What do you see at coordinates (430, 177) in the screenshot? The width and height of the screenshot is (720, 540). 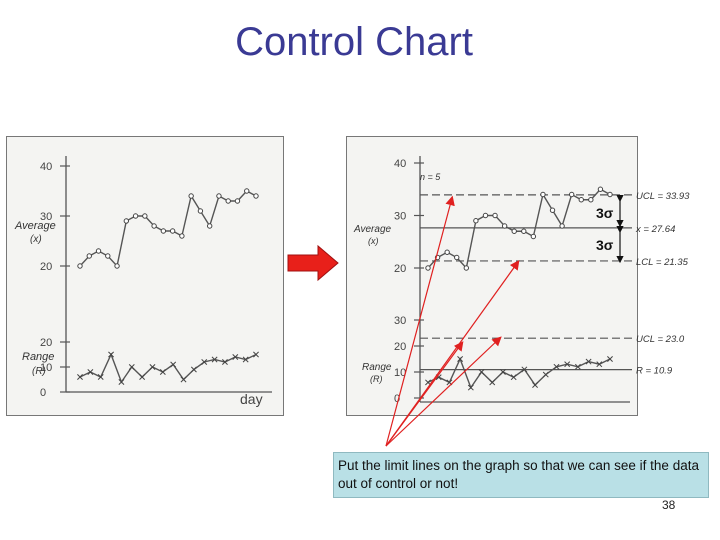 I see `right-n-label: n = 5` at bounding box center [430, 177].